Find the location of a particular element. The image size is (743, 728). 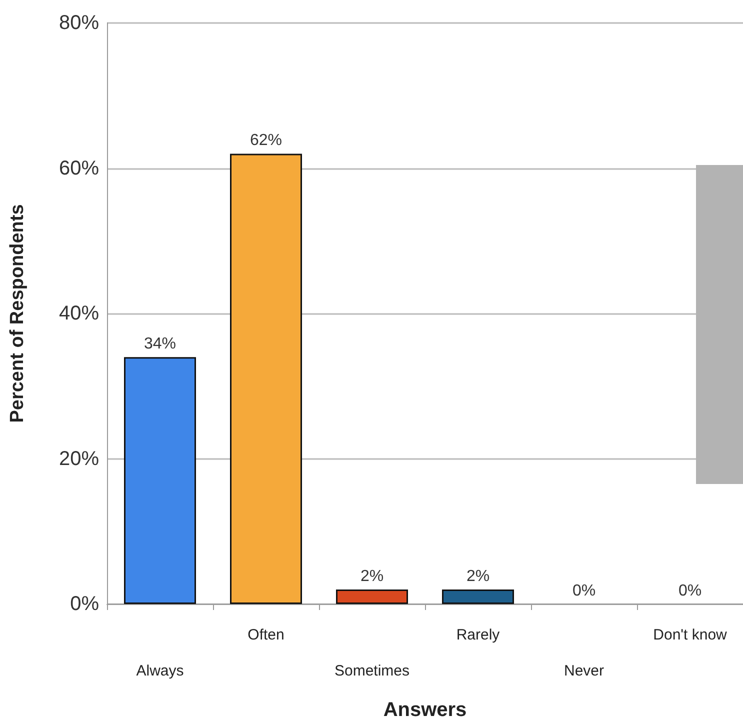

y-tick-label: 60% is located at coordinates (79, 168).